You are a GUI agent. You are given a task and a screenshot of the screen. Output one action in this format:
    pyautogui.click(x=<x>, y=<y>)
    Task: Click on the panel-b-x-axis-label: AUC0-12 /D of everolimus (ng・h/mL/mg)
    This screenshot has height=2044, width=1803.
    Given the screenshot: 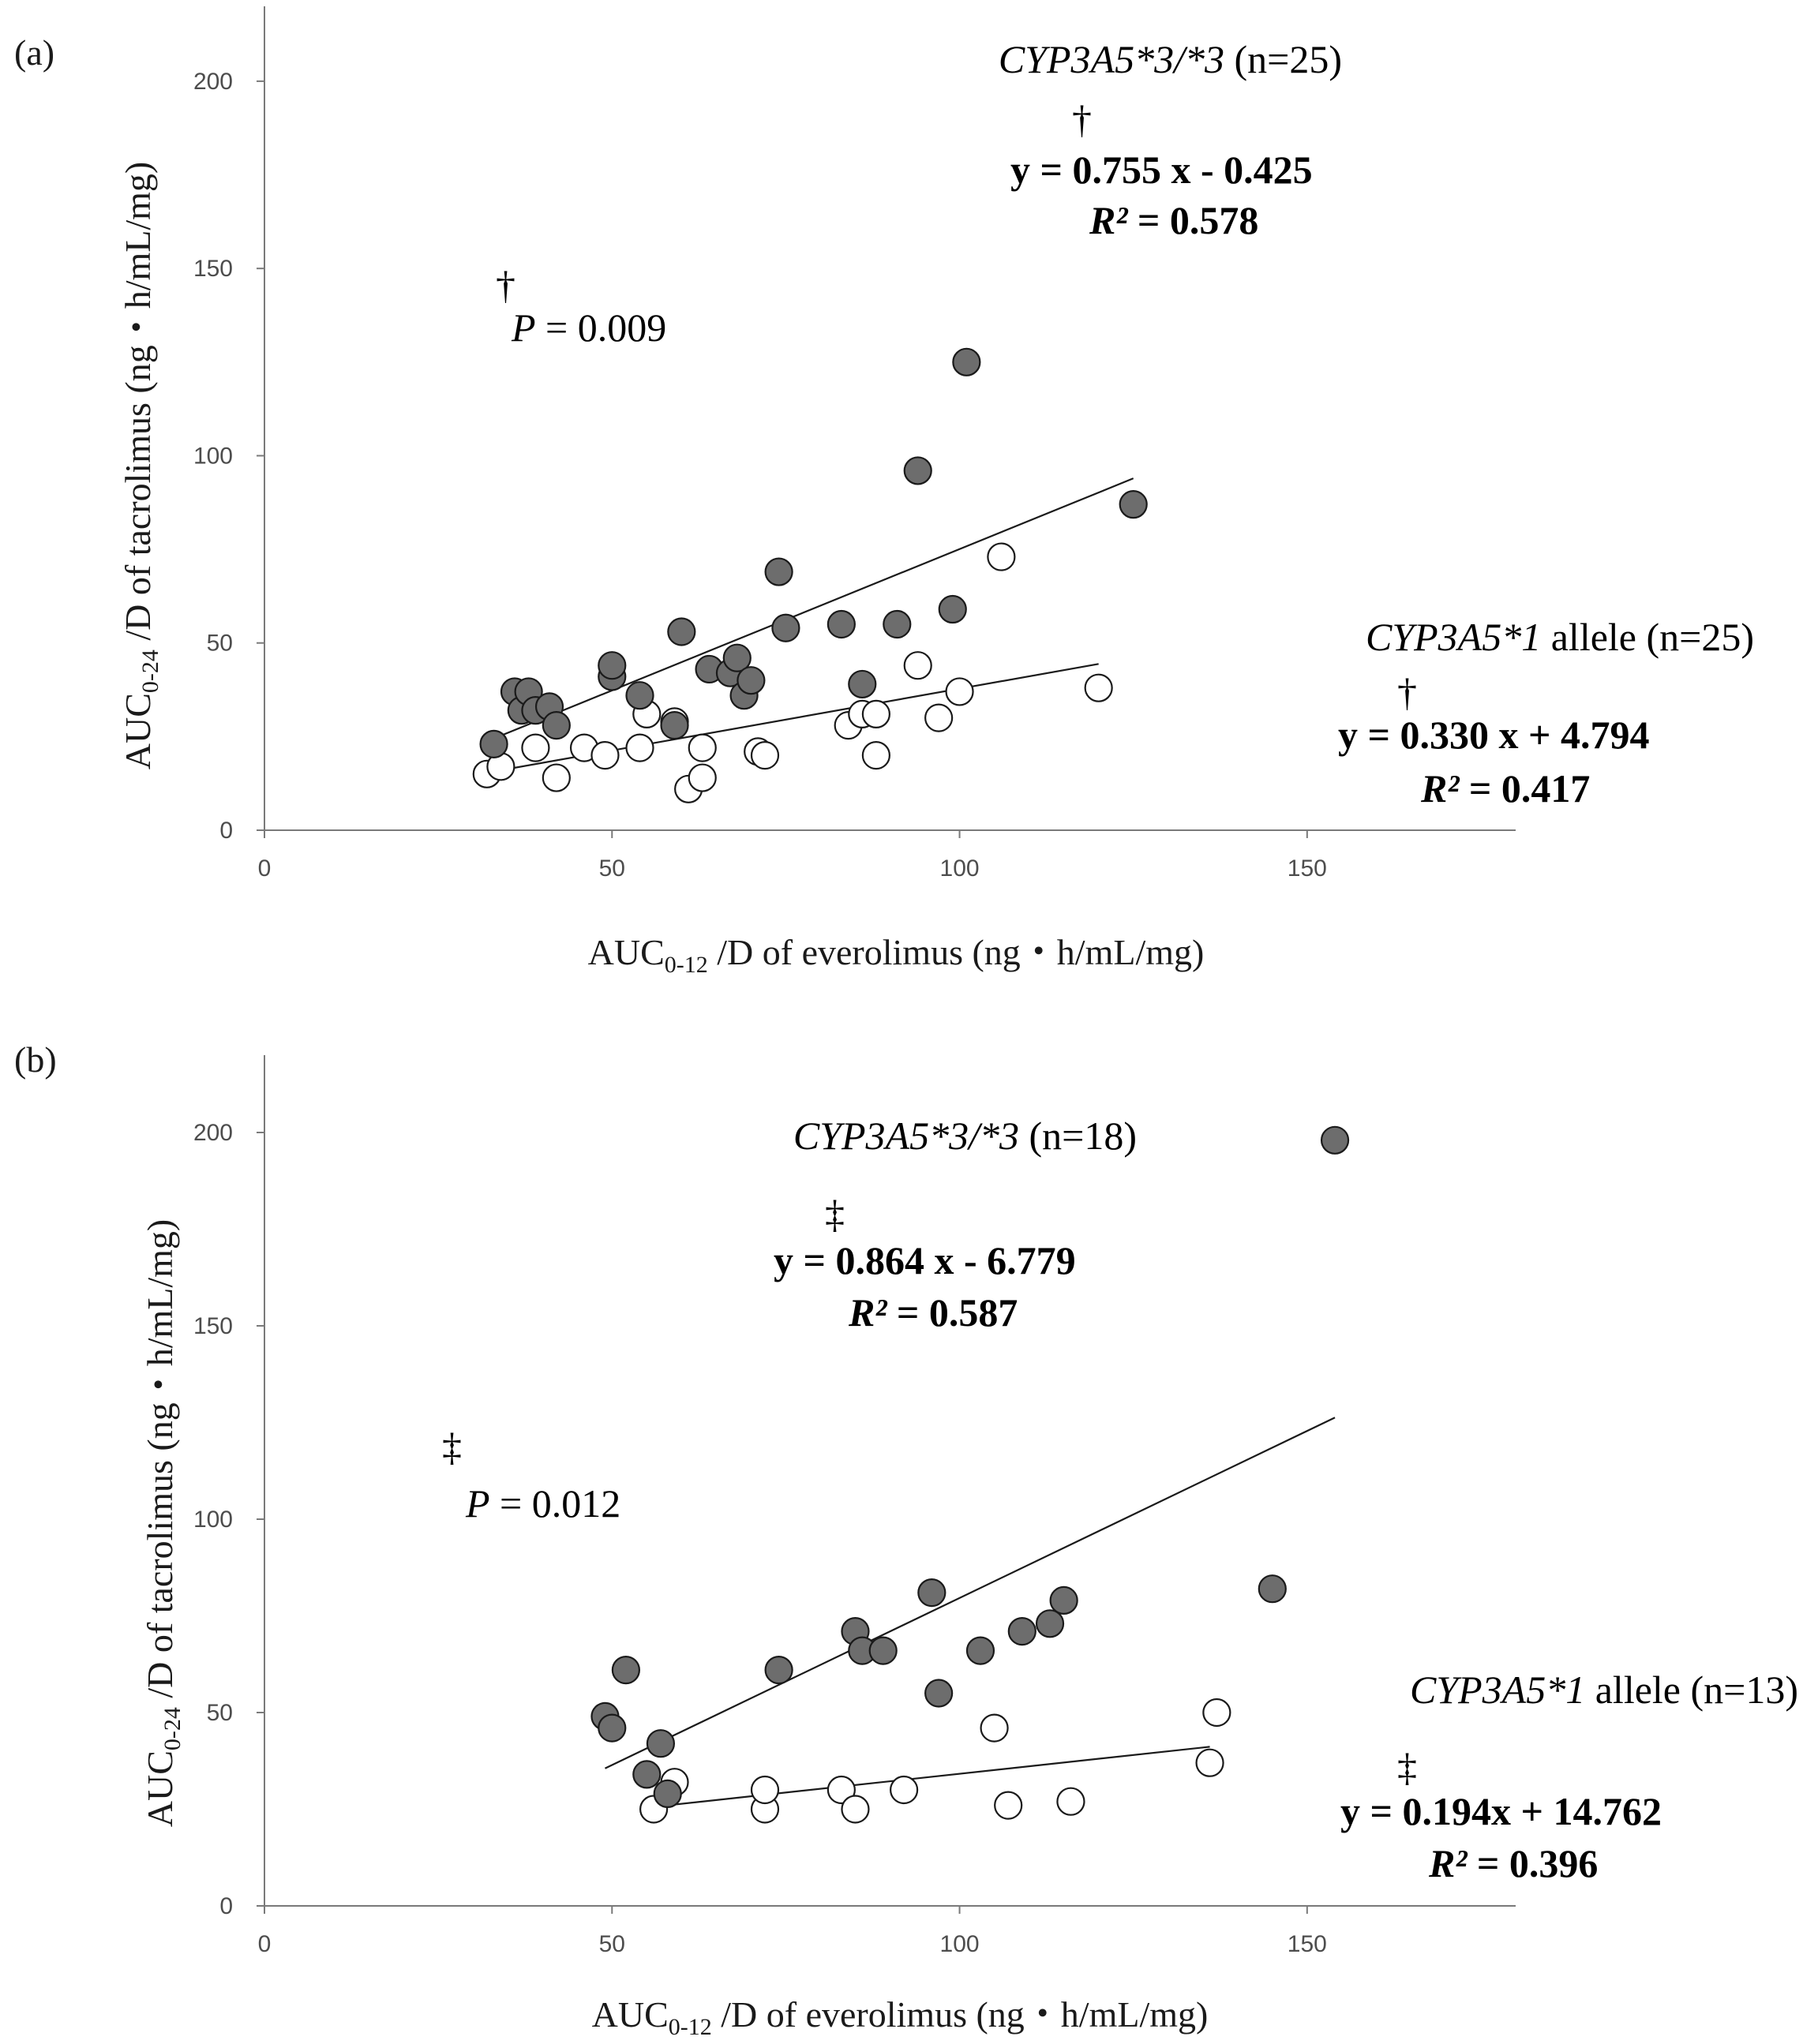 What is the action you would take?
    pyautogui.click(x=900, y=2017)
    